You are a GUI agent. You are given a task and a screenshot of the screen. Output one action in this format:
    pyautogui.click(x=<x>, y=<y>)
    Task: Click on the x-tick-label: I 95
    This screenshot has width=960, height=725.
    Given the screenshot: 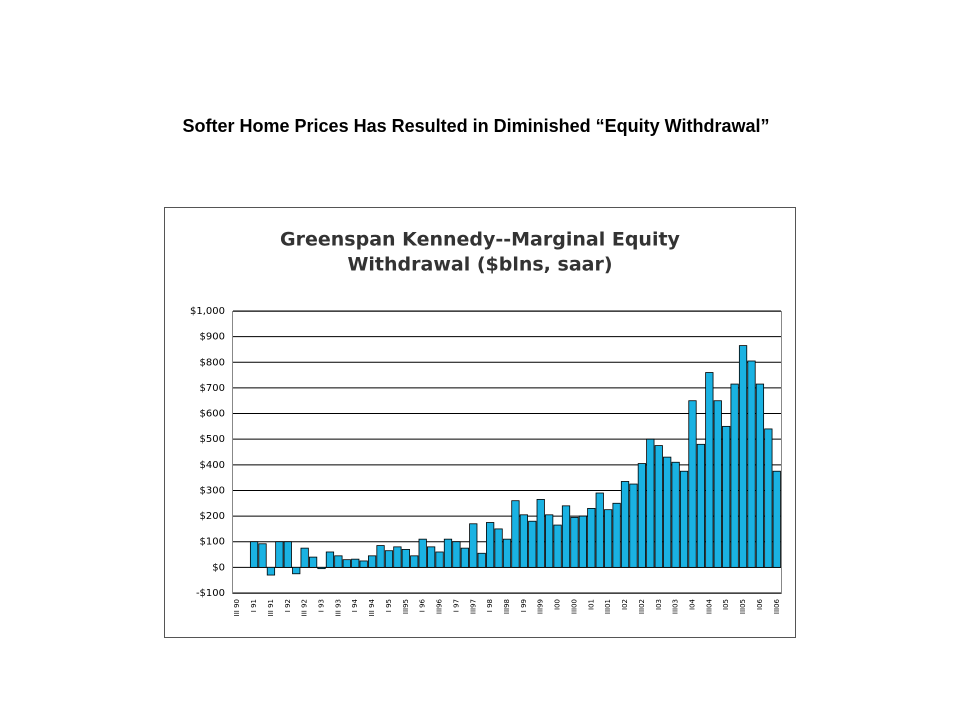 What is the action you would take?
    pyautogui.click(x=389, y=605)
    